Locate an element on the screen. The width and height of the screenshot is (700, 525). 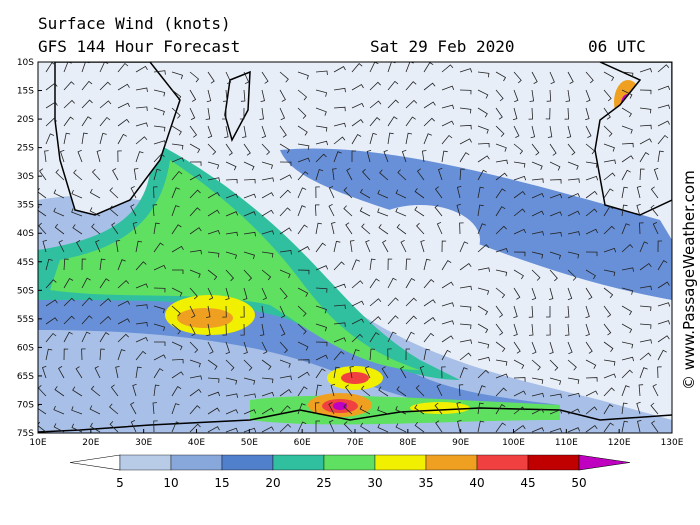
colorbar-label: 35 is located at coordinates (425, 483).